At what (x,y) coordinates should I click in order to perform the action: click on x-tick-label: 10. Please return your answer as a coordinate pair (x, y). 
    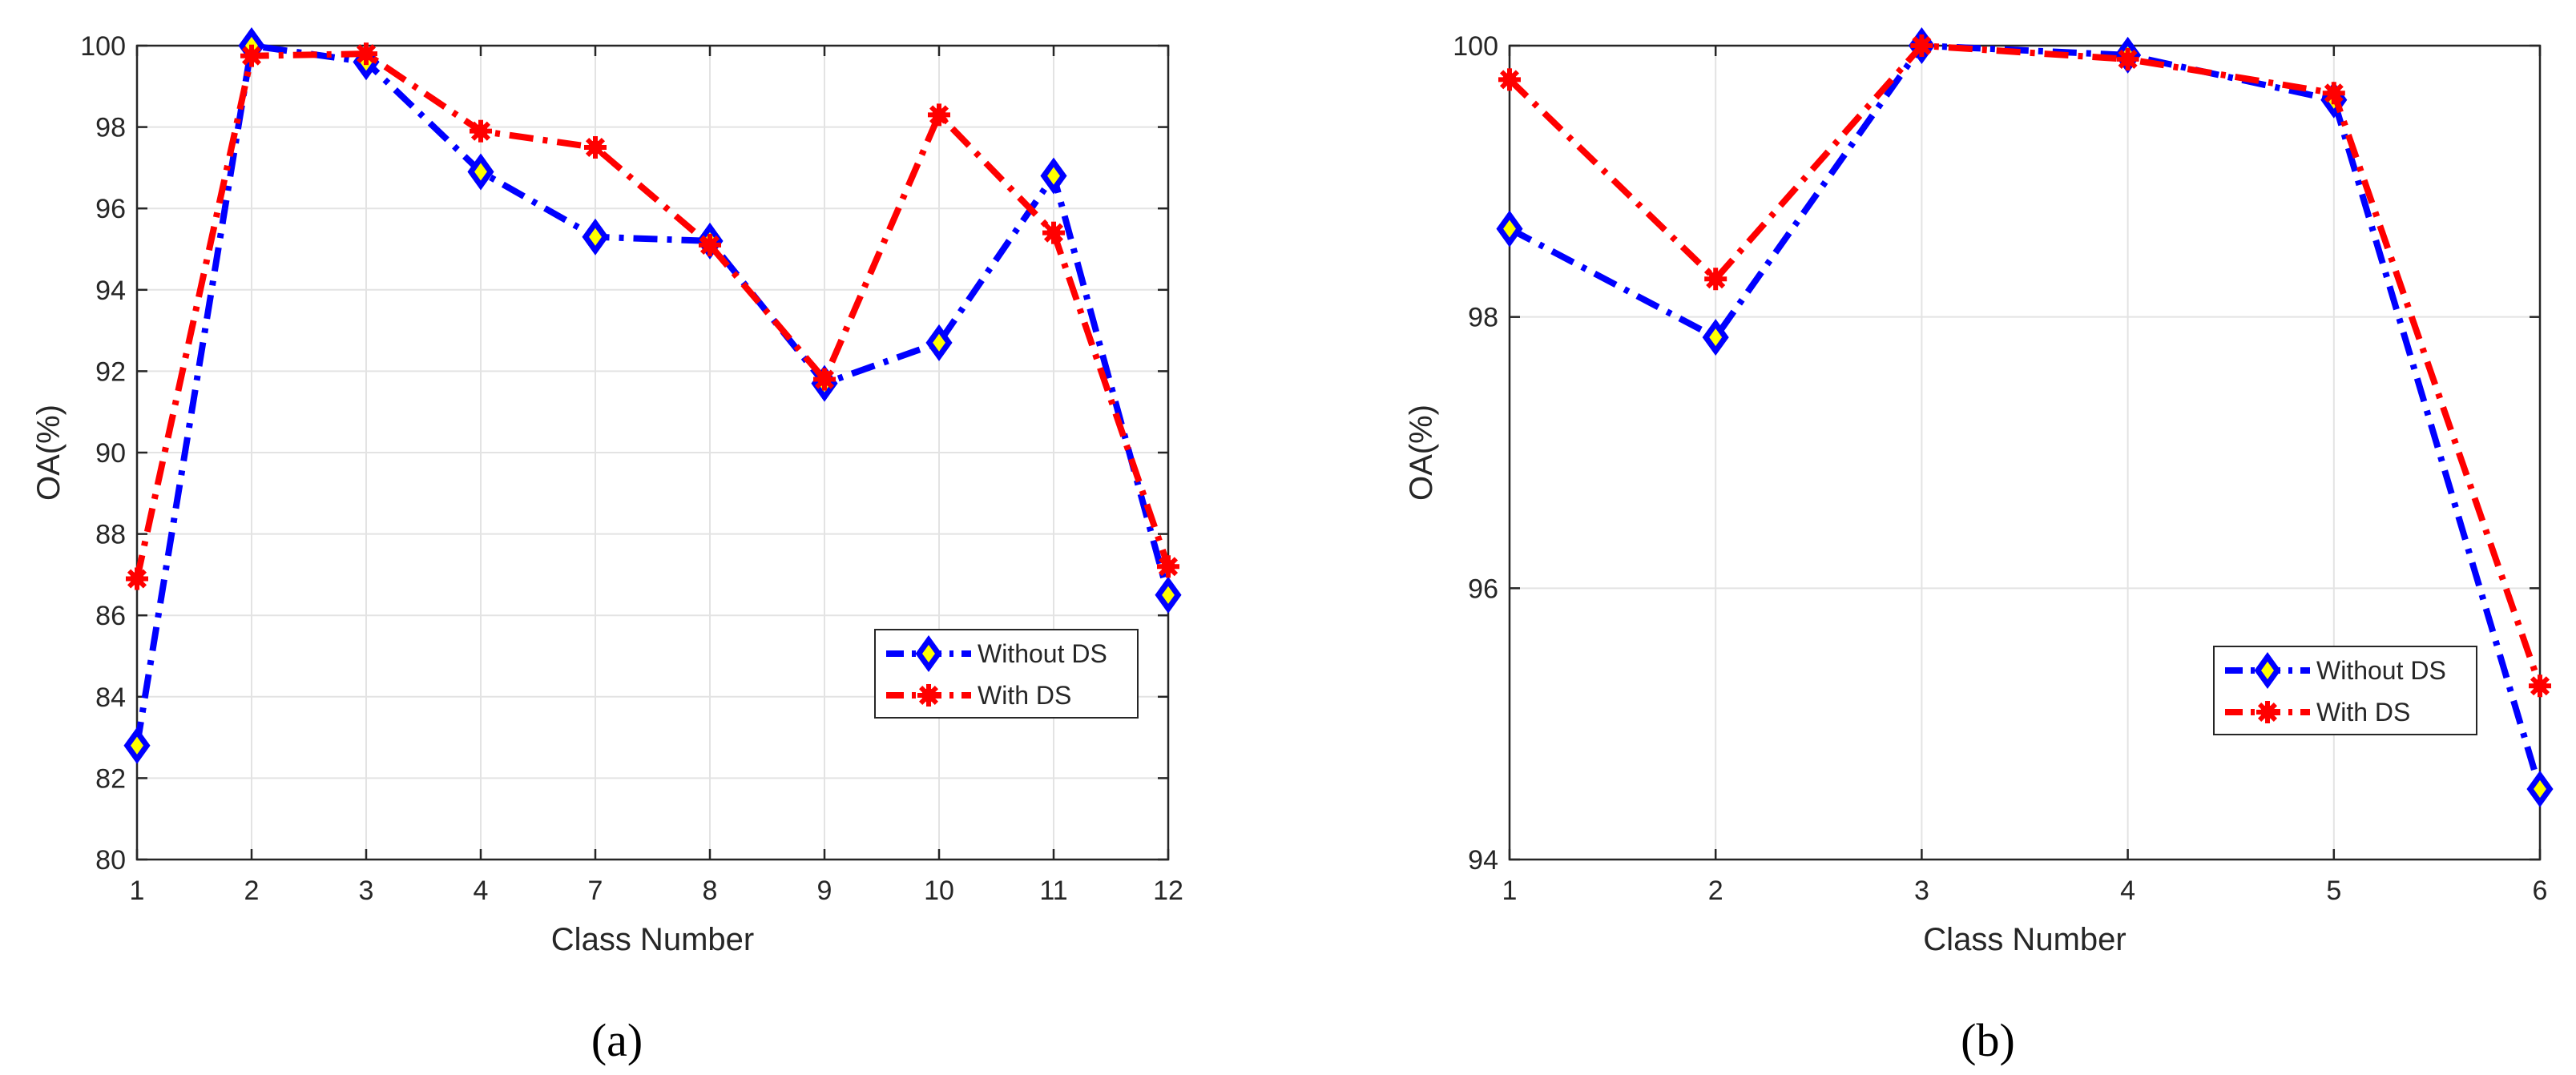
    Looking at the image, I should click on (939, 891).